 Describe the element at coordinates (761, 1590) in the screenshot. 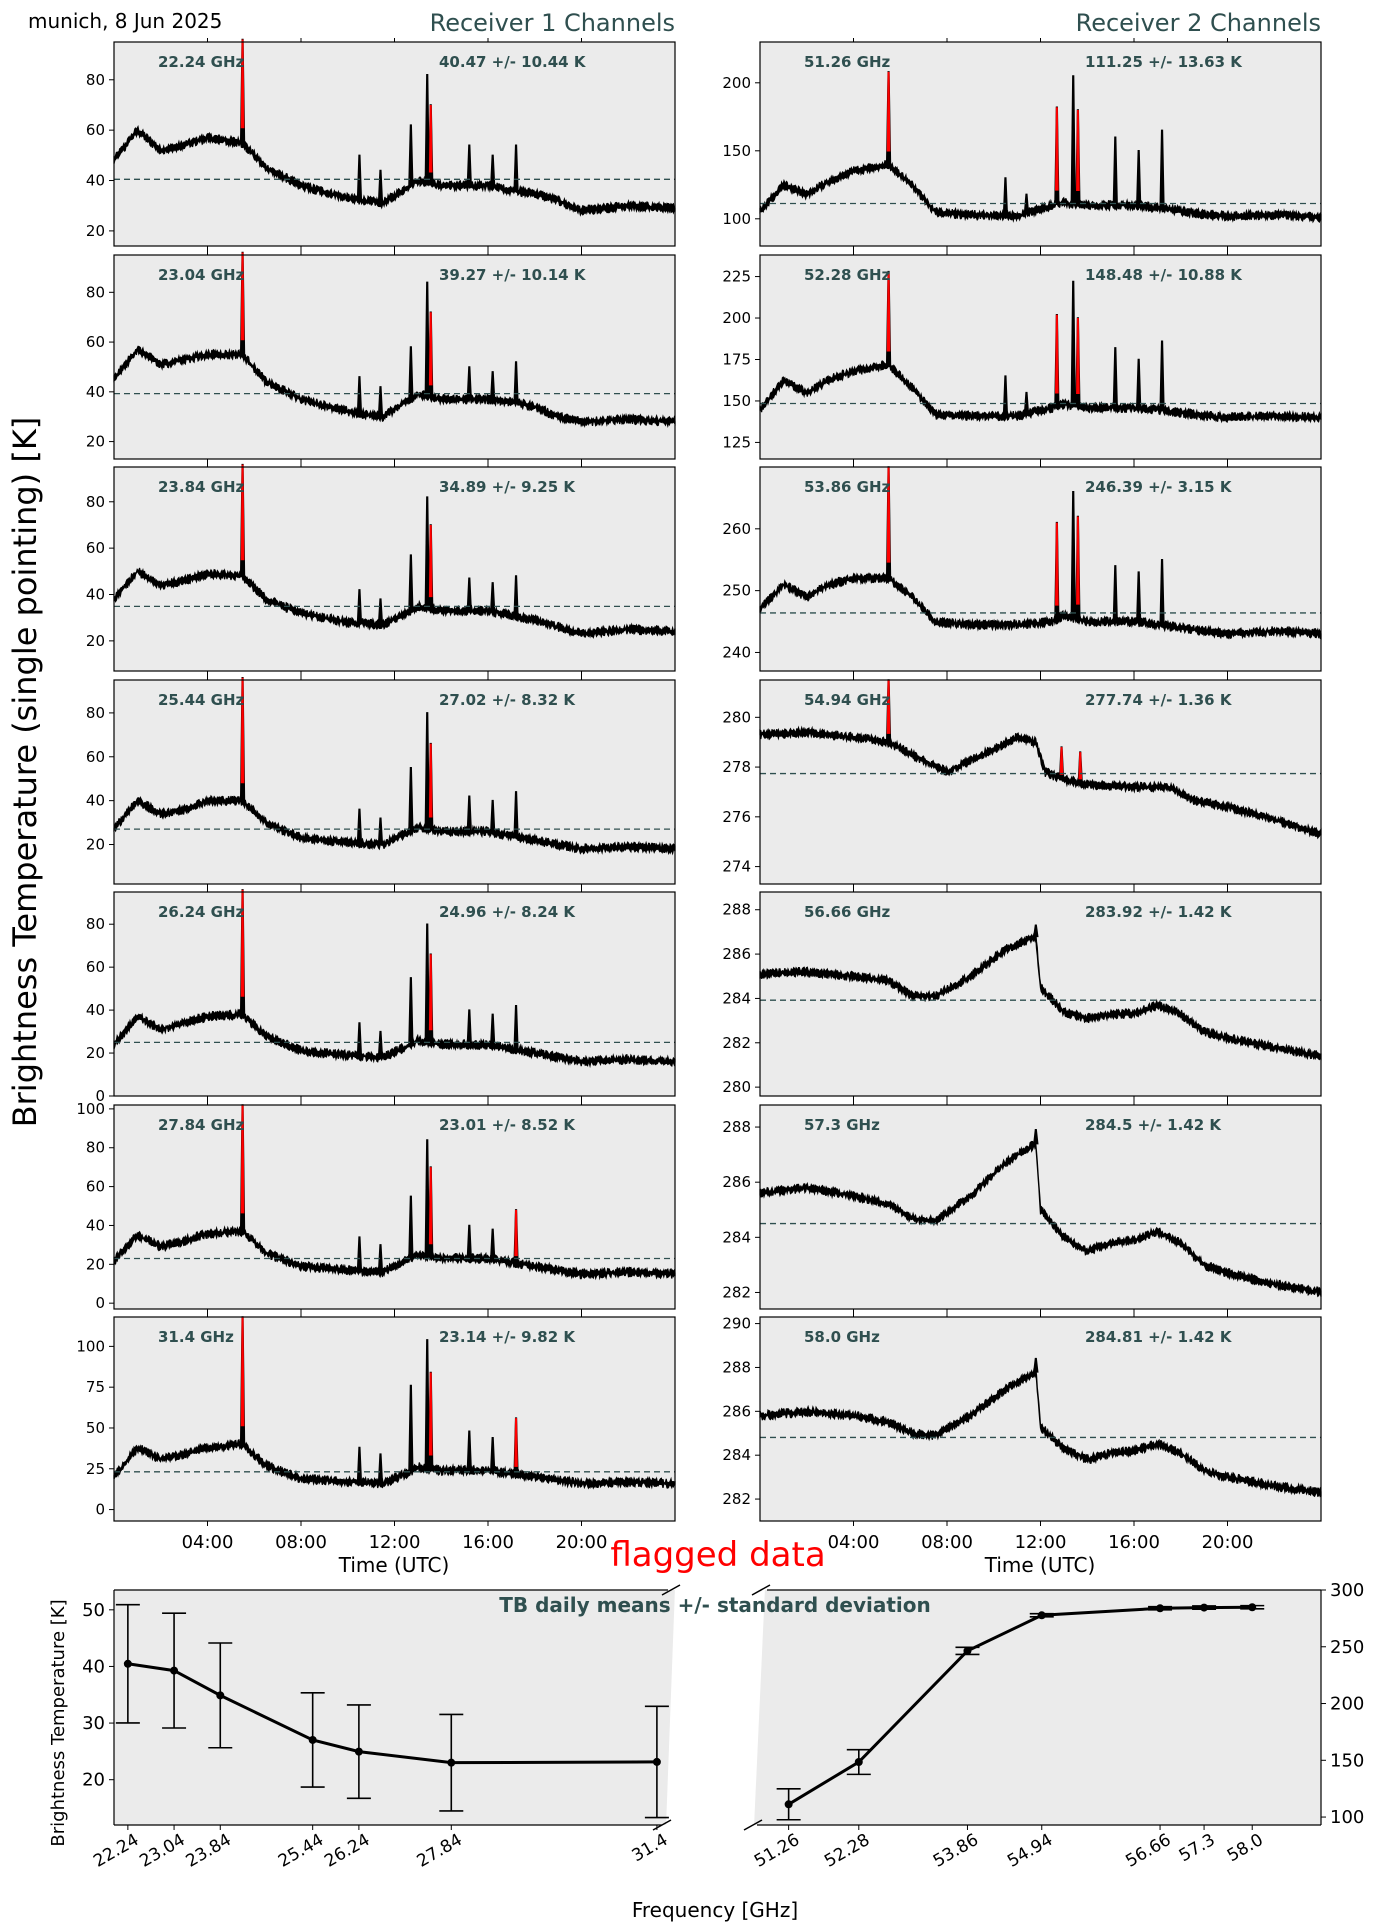

I see `axis-break-mark` at that location.